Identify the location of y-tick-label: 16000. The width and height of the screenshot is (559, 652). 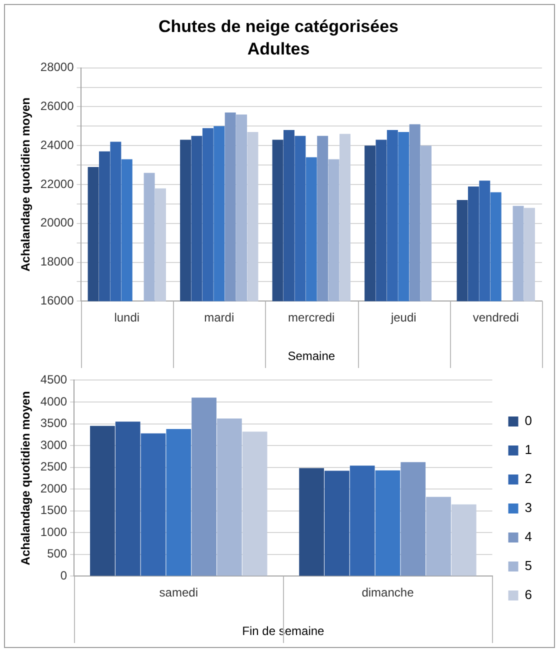
(57, 301).